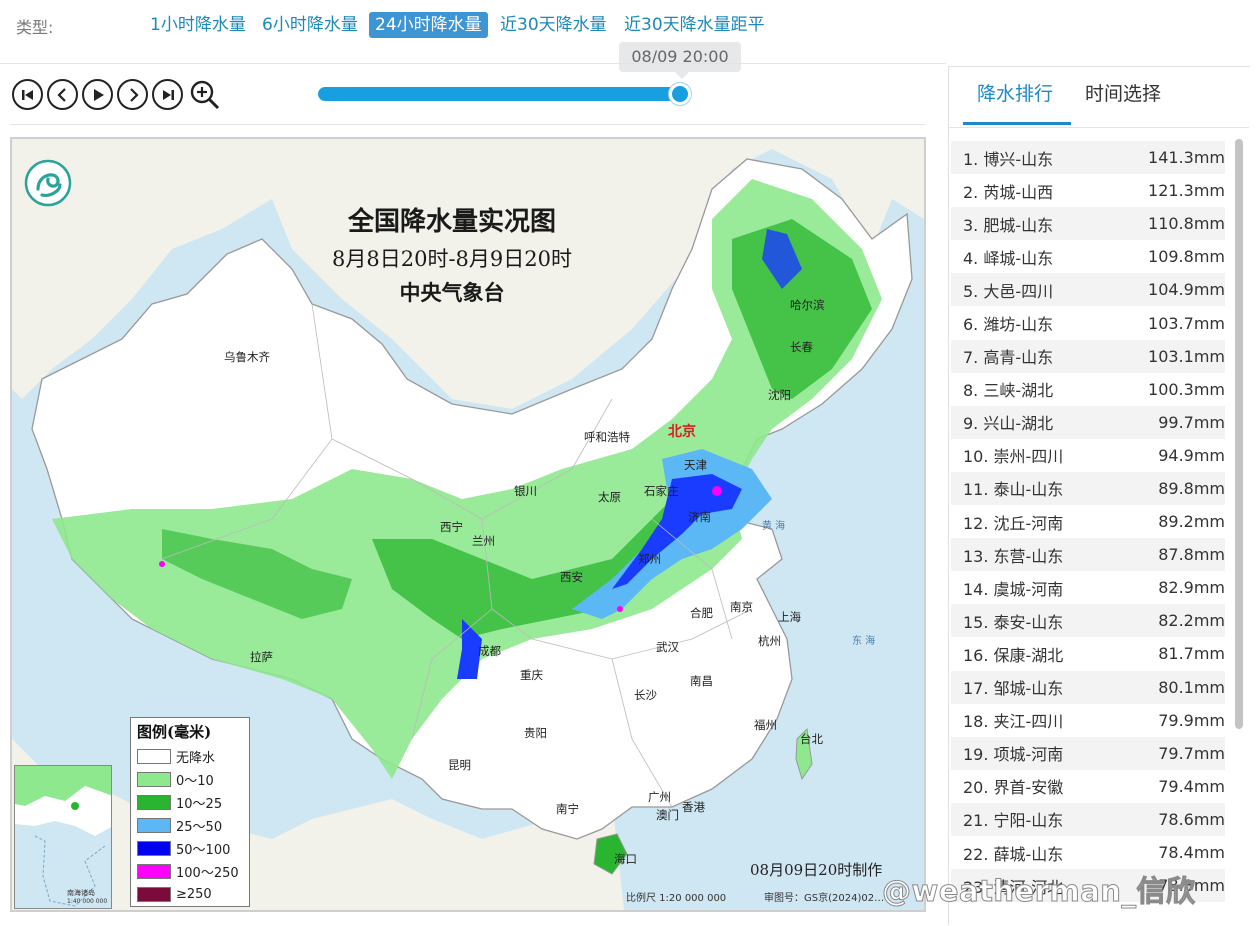 The width and height of the screenshot is (1260, 926). I want to click on ranking-row: 12. 沈丘-河南 89.2mm, so click(1088, 521).